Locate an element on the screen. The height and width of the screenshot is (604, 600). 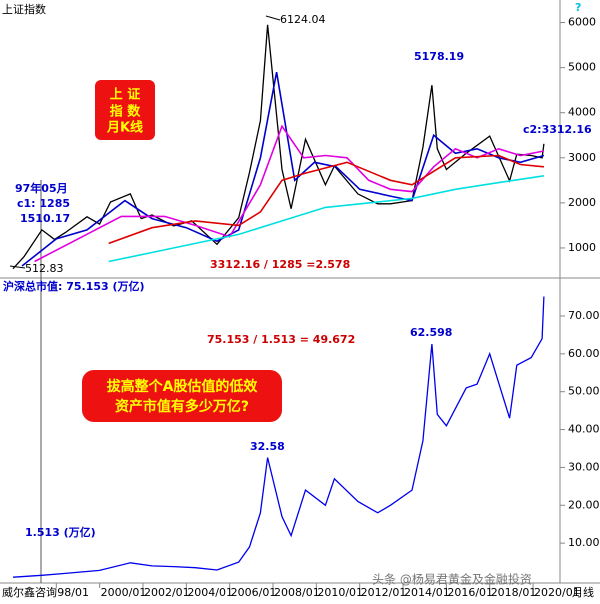
y-tick-label: 40.00 is located at coordinates (584, 429).